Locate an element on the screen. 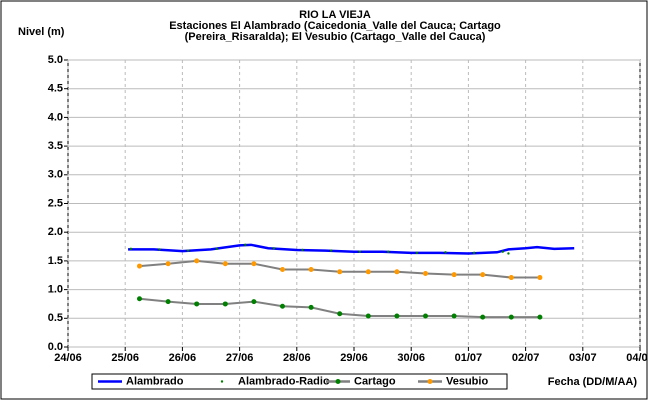 This screenshot has width=648, height=400. x-axis-label: Fecha (DD/M/AA) is located at coordinates (593, 382).